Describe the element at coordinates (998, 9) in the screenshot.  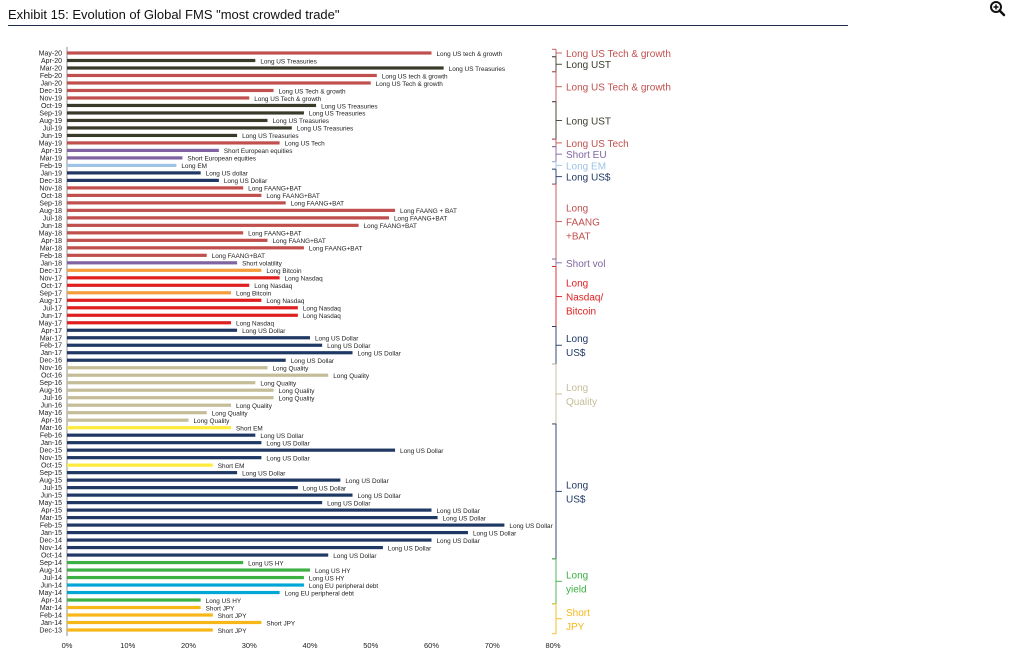
I see `zoom-in-icon` at that location.